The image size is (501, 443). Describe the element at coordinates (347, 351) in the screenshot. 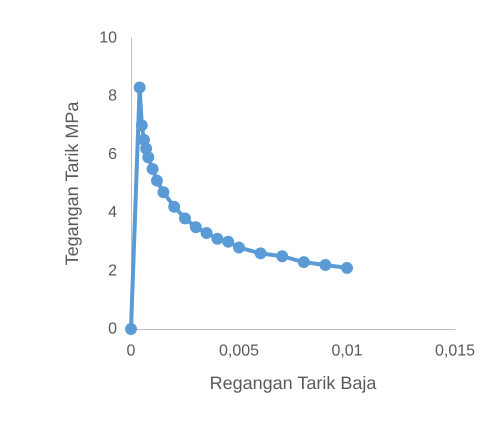

I see `x-tick-label: 0,01` at that location.